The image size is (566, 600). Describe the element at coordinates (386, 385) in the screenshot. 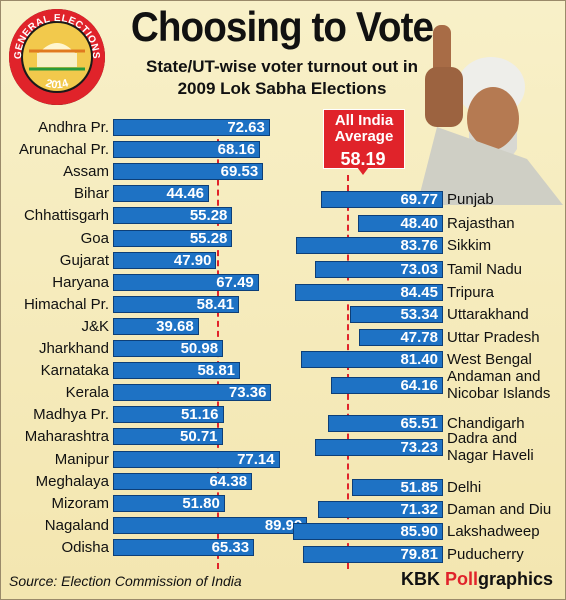

I see `right-bar: 64.16` at that location.